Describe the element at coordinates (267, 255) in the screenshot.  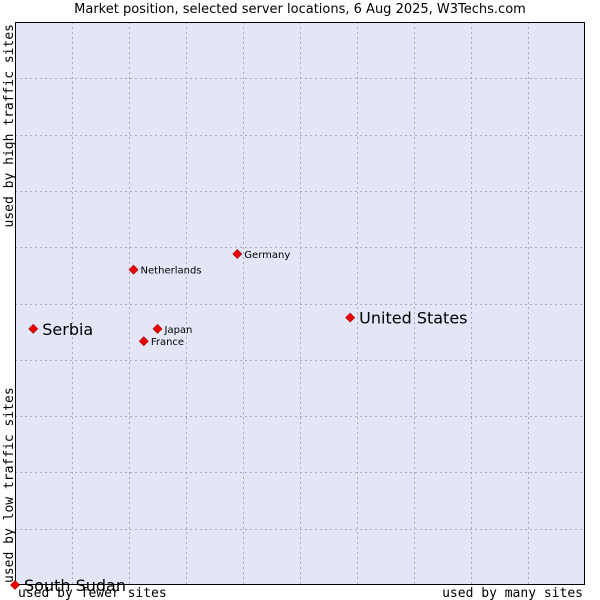
I see `point-label-germany: Germany` at that location.